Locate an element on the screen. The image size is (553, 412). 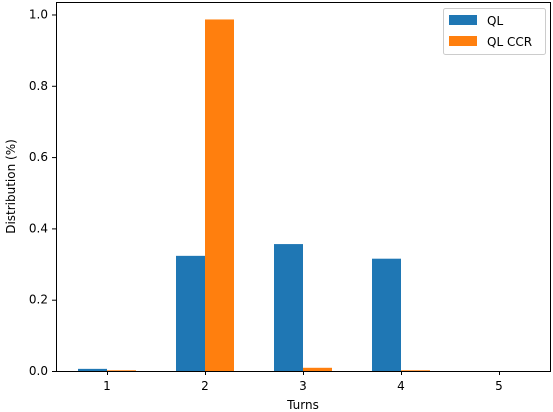
y-tick-label: 1.0 is located at coordinates (38, 14).